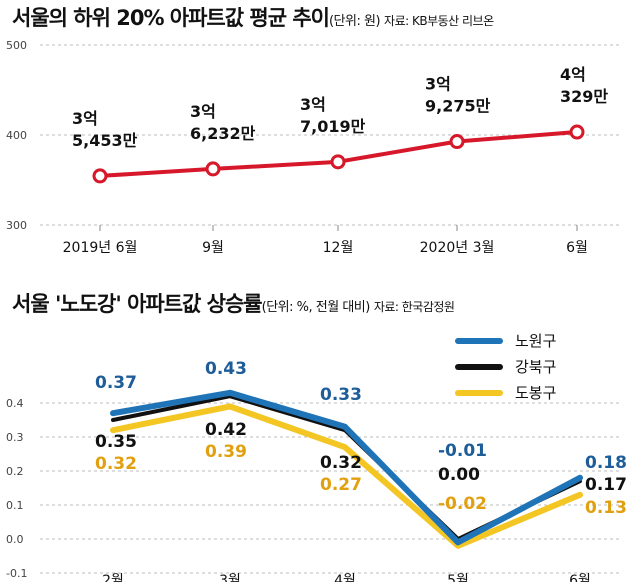 The height and width of the screenshot is (582, 640). What do you see at coordinates (105, 140) in the screenshot?
I see `price-data-label-line2: 5,453만` at bounding box center [105, 140].